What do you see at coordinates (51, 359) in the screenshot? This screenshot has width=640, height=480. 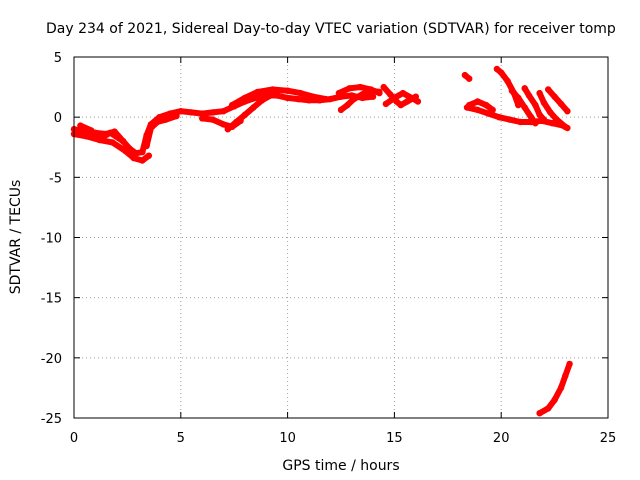 I see `y-tick-label: -20` at bounding box center [51, 359].